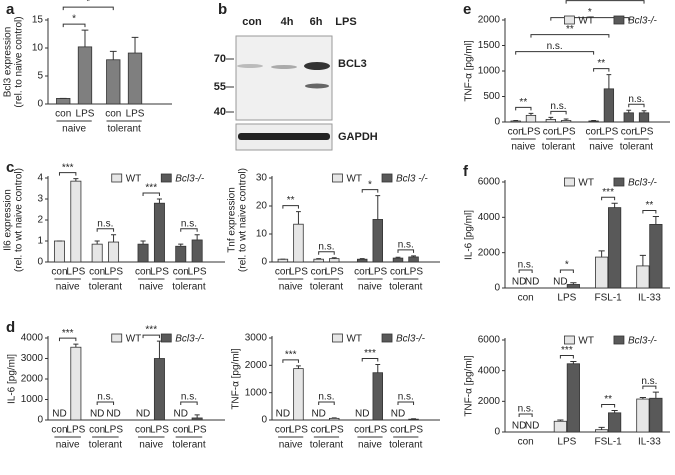 Image resolution: width=675 pixels, height=475 pixels. I want to click on y-tick-label: 1500, so click(489, 45).